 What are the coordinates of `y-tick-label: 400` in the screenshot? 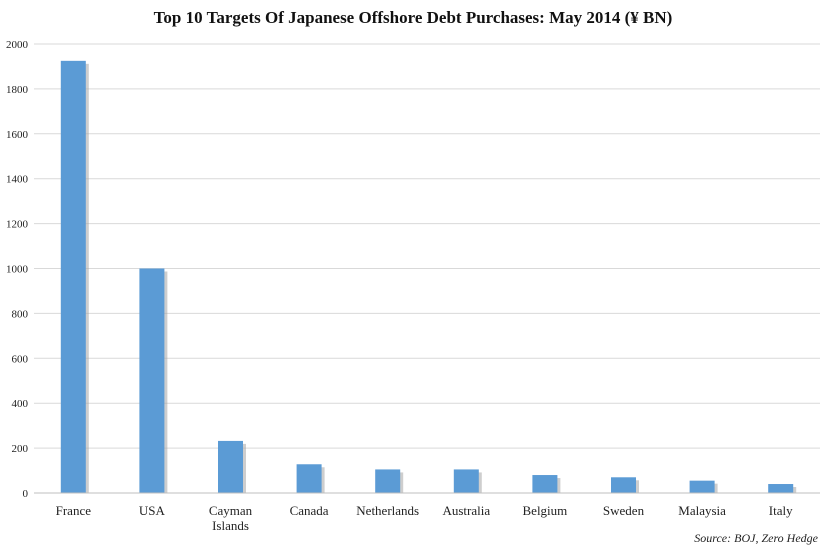 It's located at (20, 404).